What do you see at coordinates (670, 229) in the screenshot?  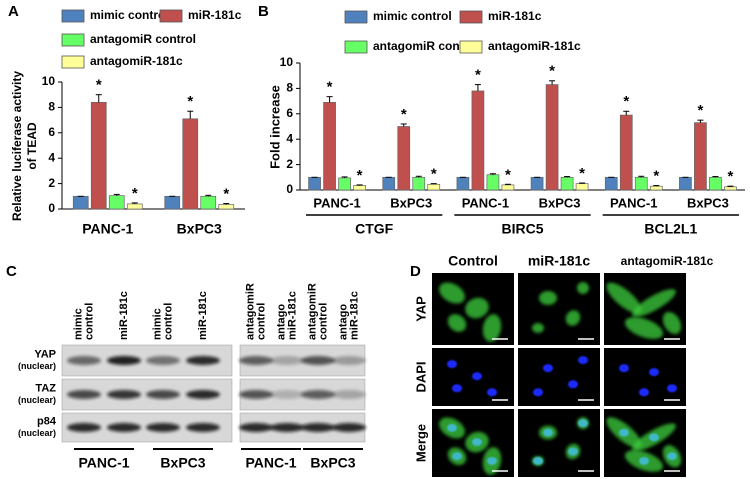 I see `group-label: BCL2L1` at bounding box center [670, 229].